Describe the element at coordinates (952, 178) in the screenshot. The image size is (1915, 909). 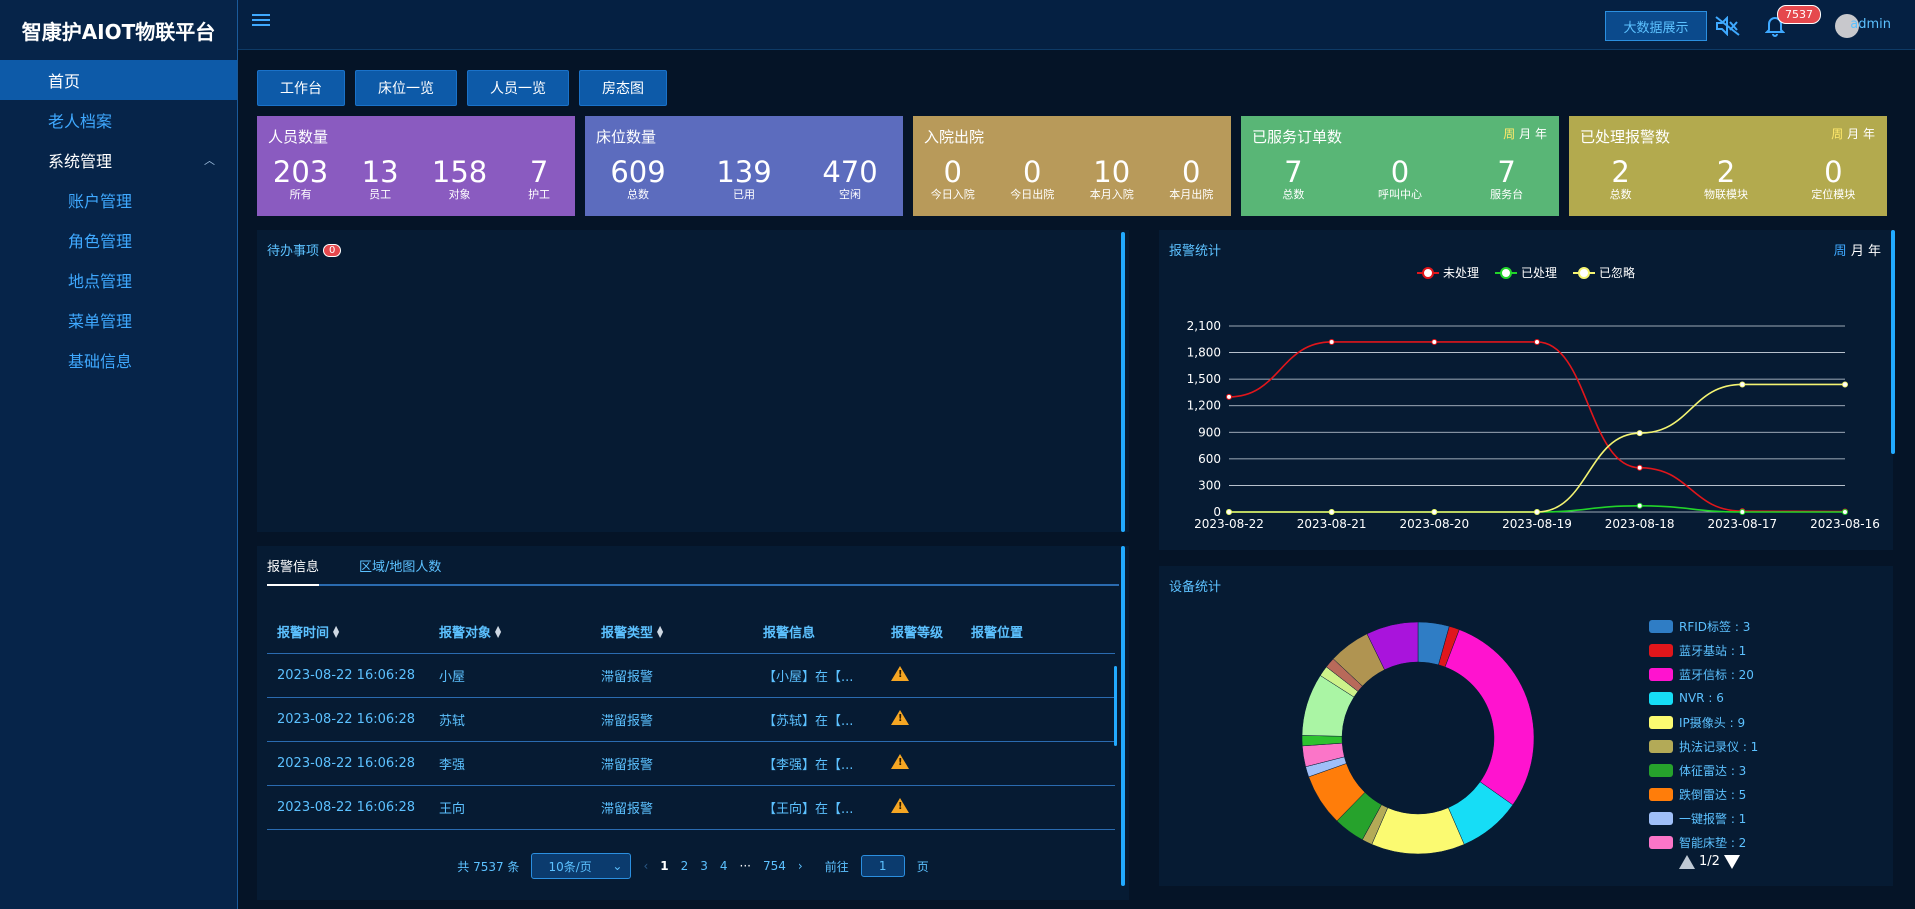
I see `stat-today-in: 0 今日入院` at that location.